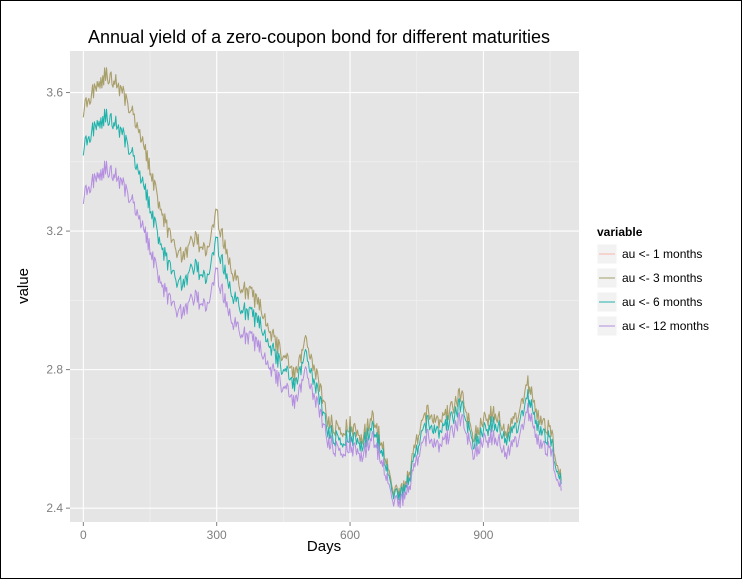 This screenshot has width=742, height=580. Describe the element at coordinates (54, 93) in the screenshot. I see `y-tick-label: 3.6` at that location.